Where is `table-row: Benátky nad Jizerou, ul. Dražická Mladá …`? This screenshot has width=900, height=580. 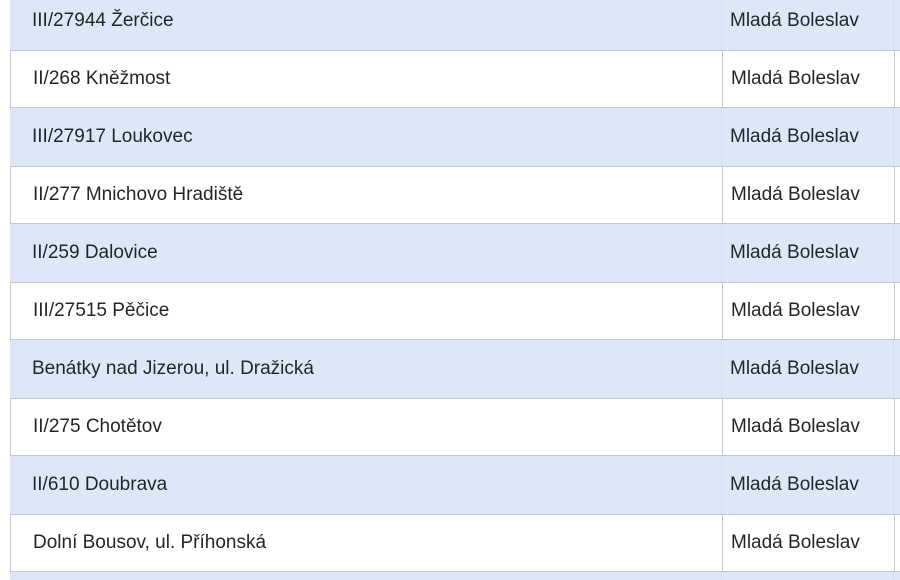
table-row: Benátky nad Jizerou, ul. Dražická Mladá … is located at coordinates (455, 369).